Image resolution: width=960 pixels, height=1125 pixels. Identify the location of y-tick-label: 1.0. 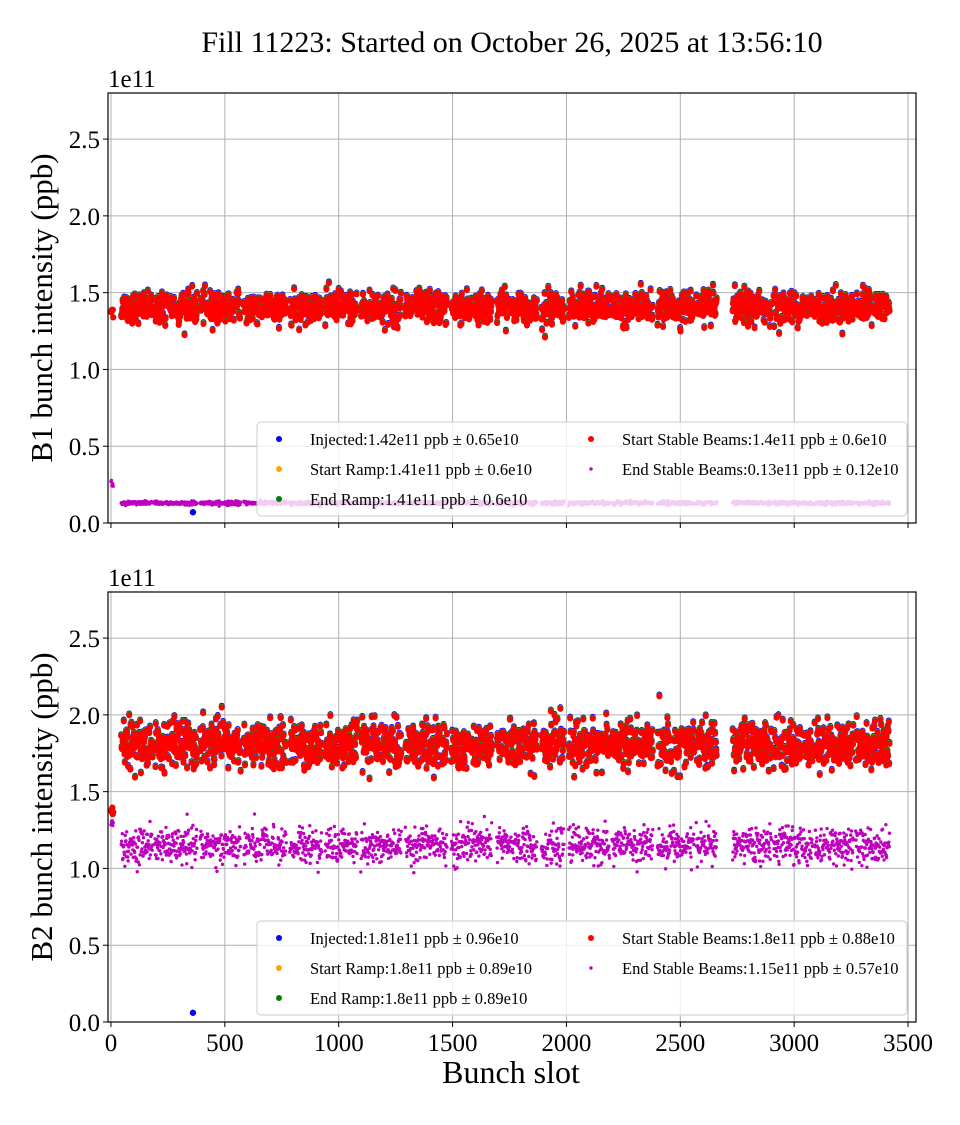
(84, 370).